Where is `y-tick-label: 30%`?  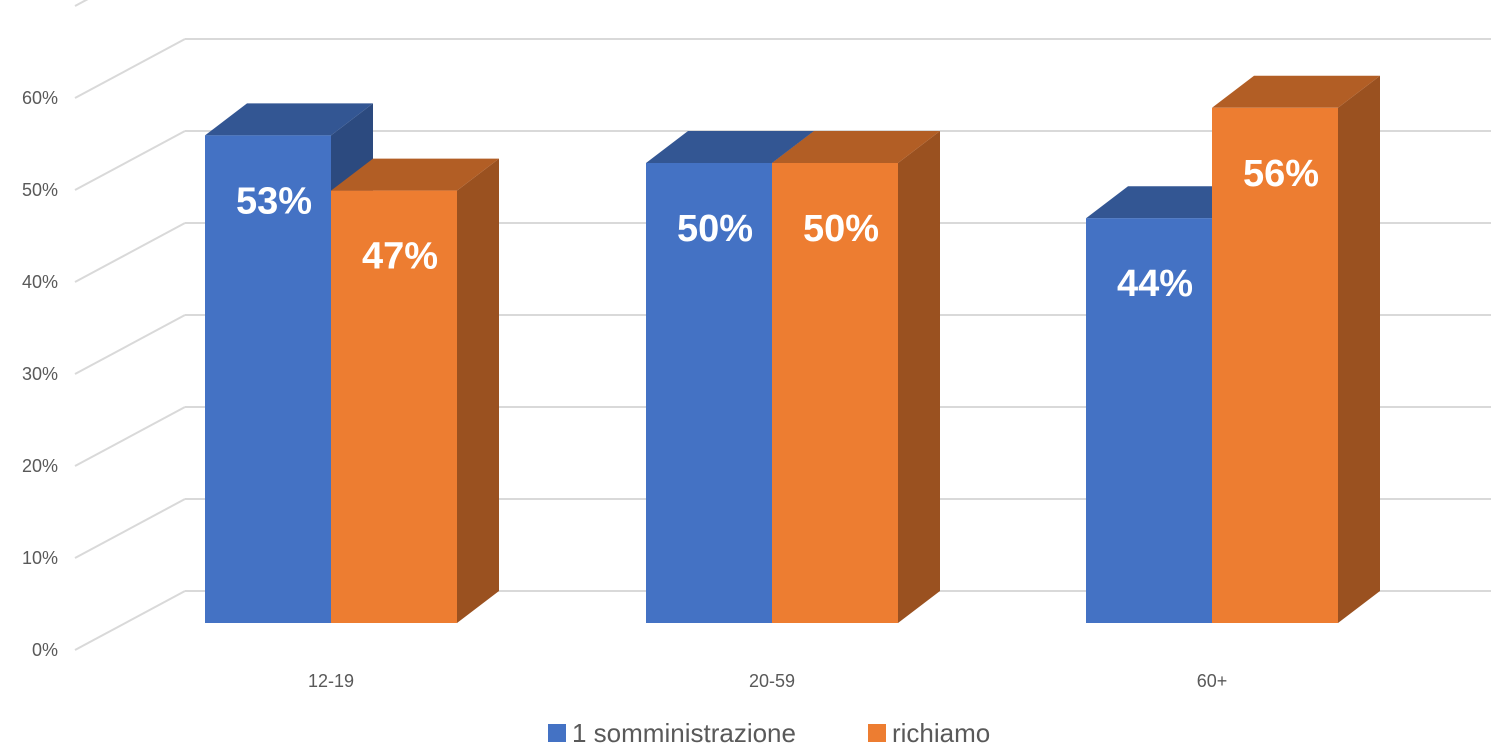 y-tick-label: 30% is located at coordinates (40, 374).